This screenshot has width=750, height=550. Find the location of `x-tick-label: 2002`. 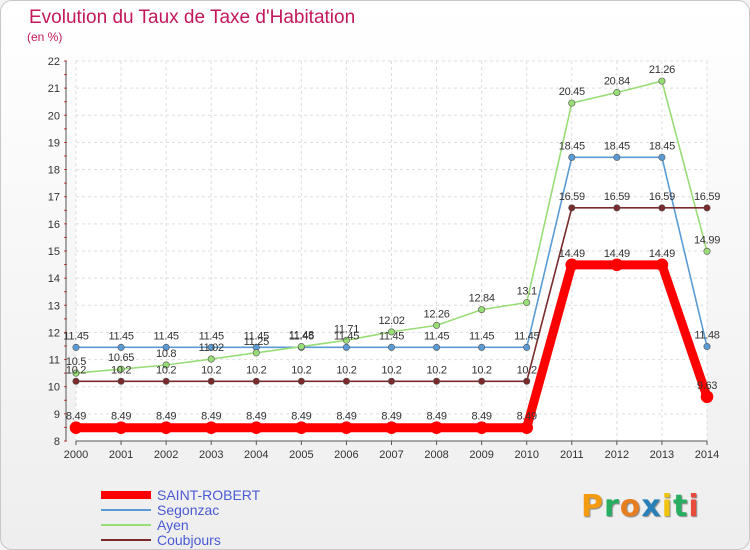

x-tick-label: 2002 is located at coordinates (166, 455).